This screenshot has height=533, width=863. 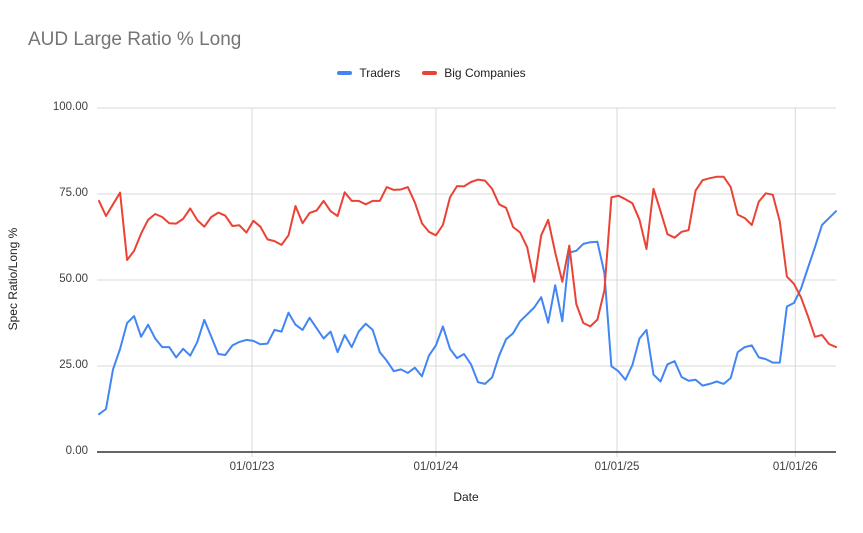 I want to click on x-tick-label: 01/01/23, so click(x=252, y=467).